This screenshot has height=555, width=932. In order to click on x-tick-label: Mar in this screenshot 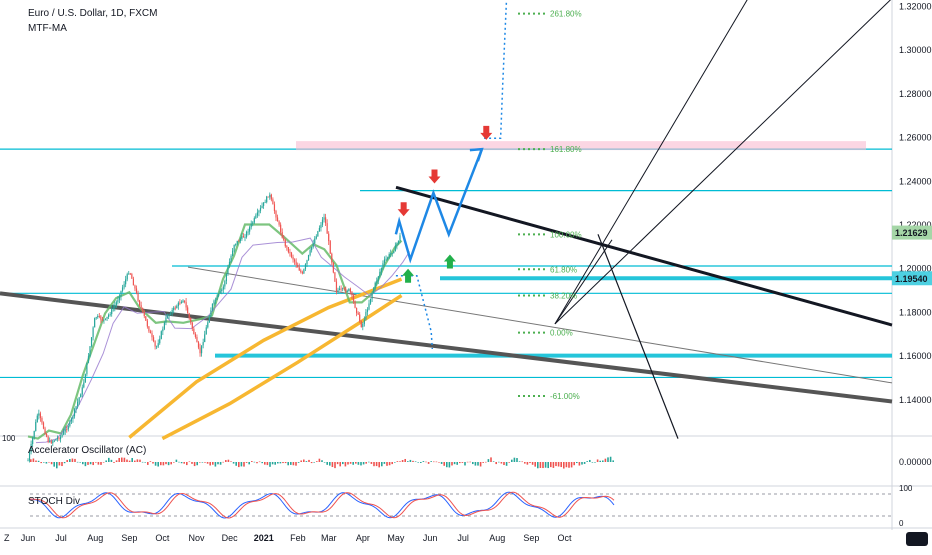, I will do `click(329, 538)`.